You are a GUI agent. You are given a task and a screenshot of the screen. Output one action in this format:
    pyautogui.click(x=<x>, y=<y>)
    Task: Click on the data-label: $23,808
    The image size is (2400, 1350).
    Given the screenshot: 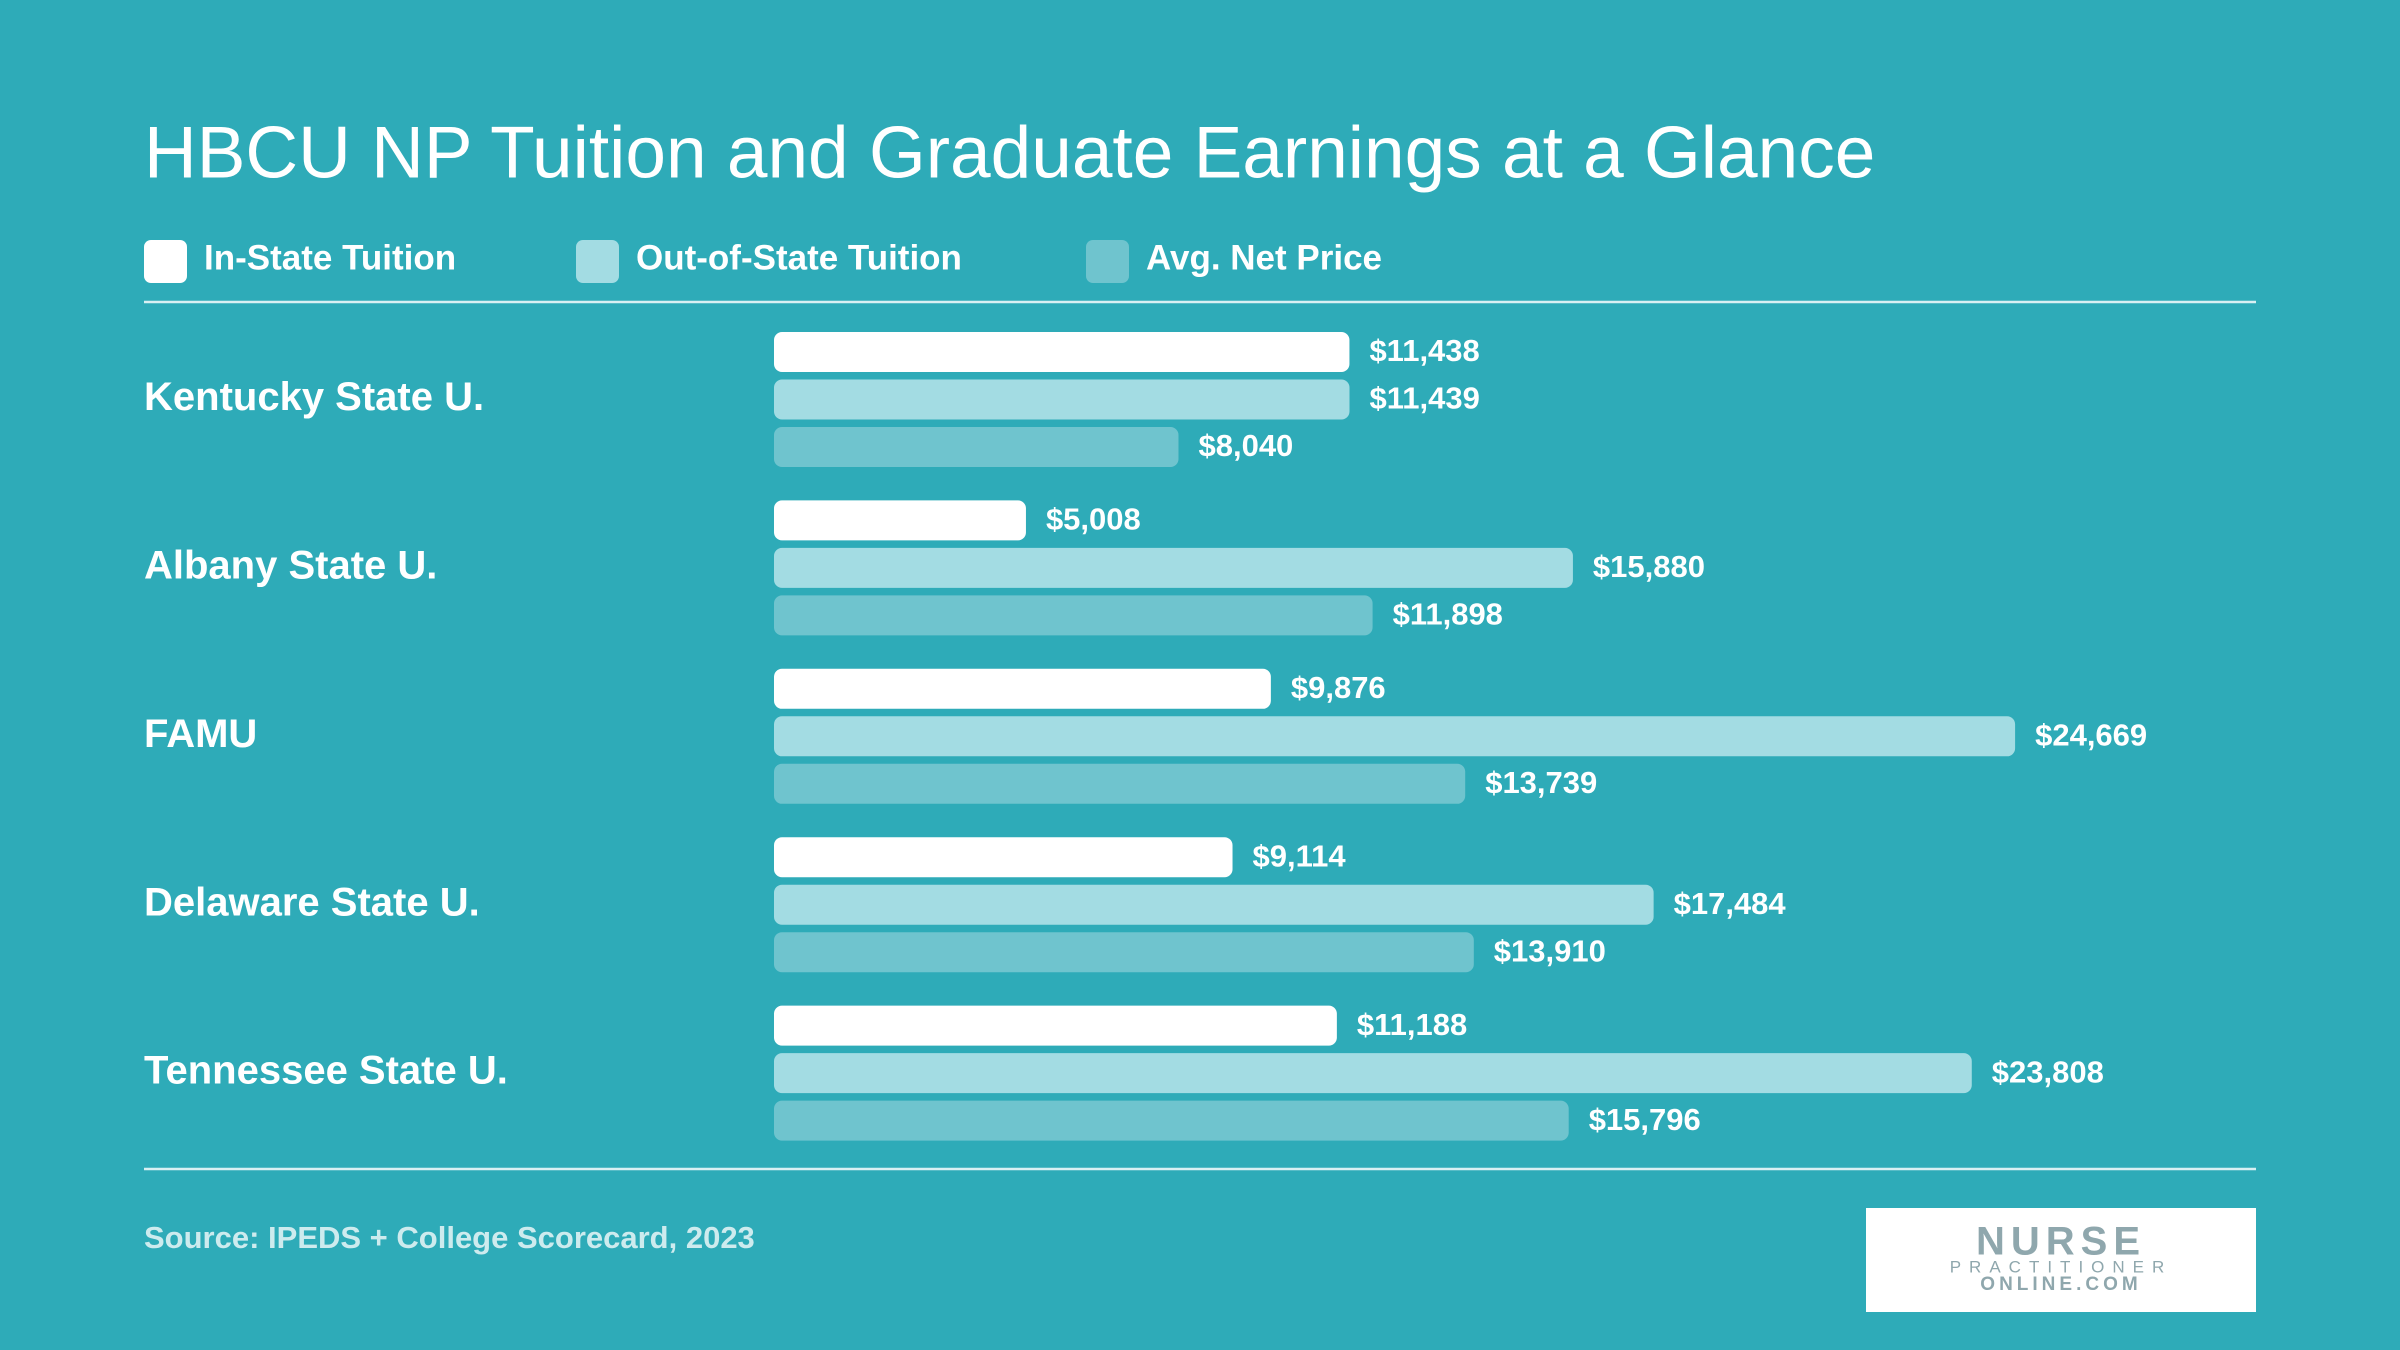 What is the action you would take?
    pyautogui.click(x=2048, y=1071)
    